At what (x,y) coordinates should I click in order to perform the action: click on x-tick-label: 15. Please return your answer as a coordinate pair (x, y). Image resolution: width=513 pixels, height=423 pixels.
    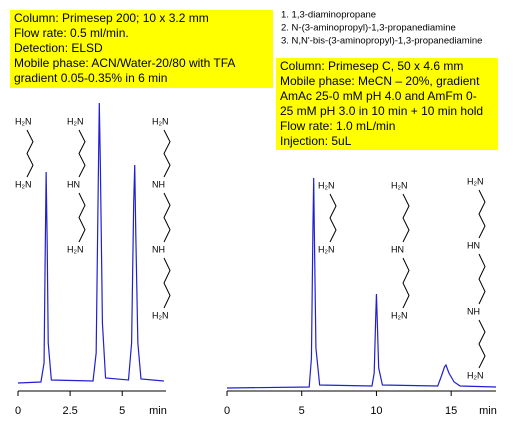
    Looking at the image, I should click on (451, 411).